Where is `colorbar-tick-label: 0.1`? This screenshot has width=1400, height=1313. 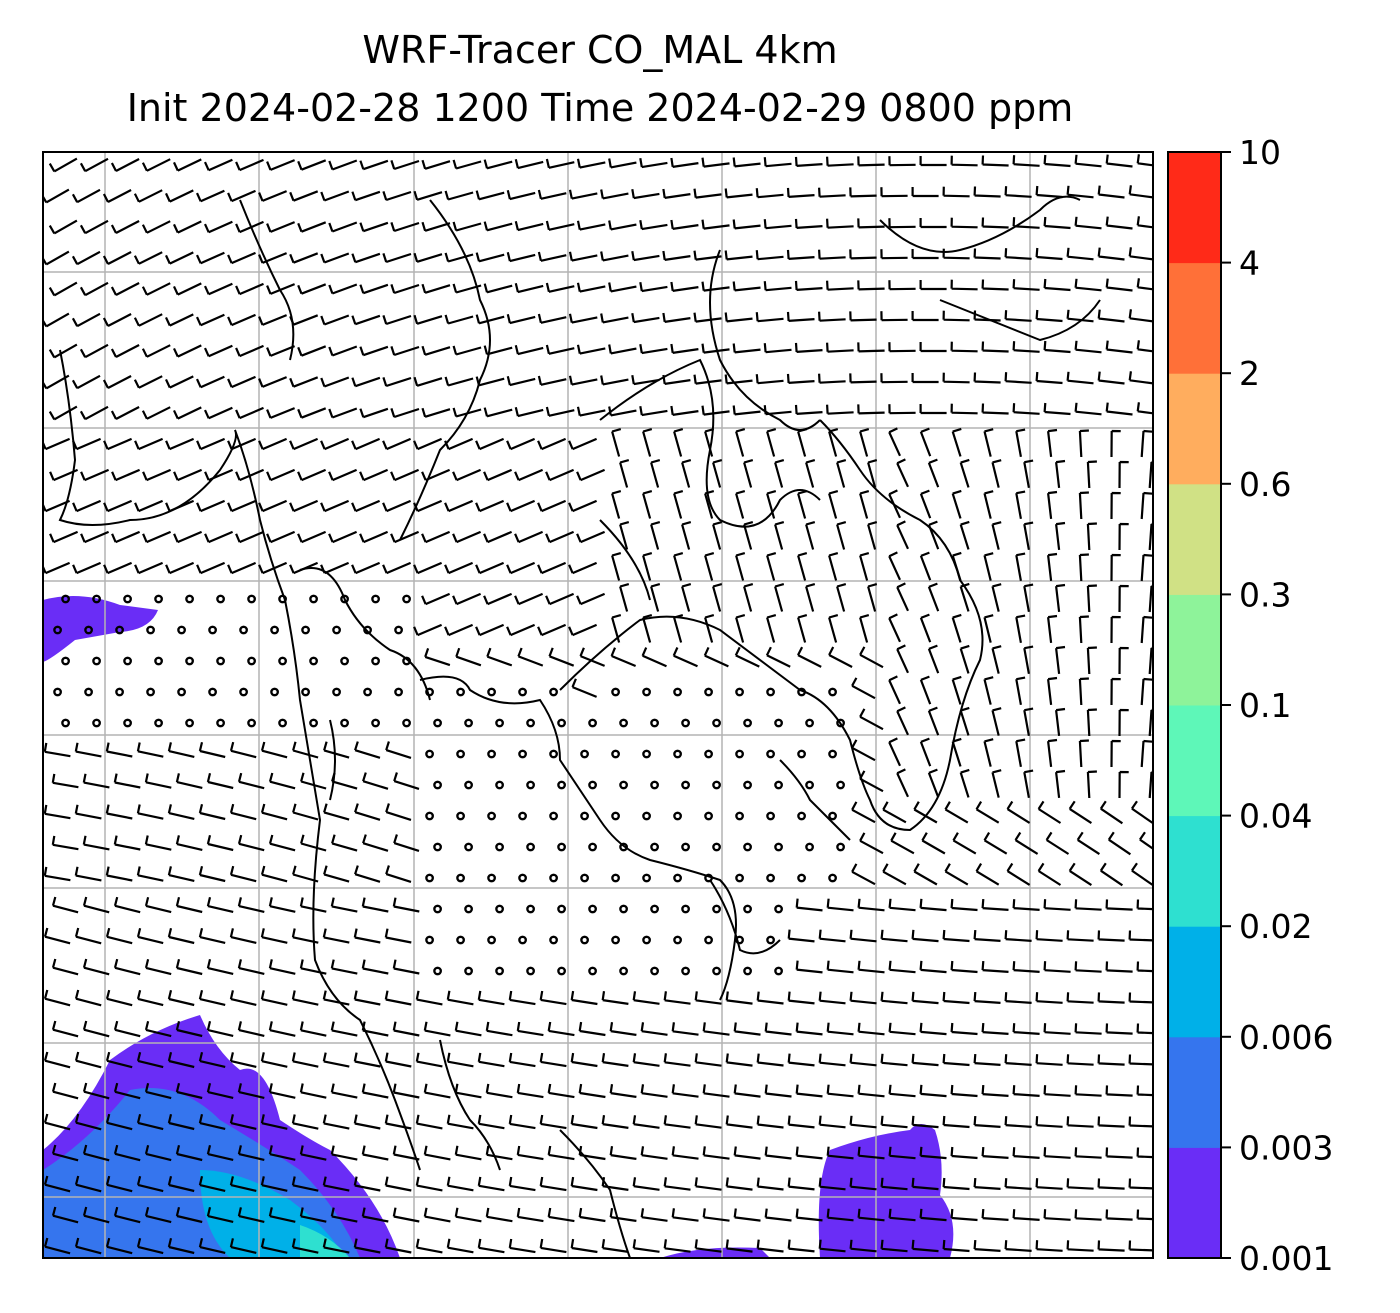 colorbar-tick-label: 0.1 is located at coordinates (1265, 705).